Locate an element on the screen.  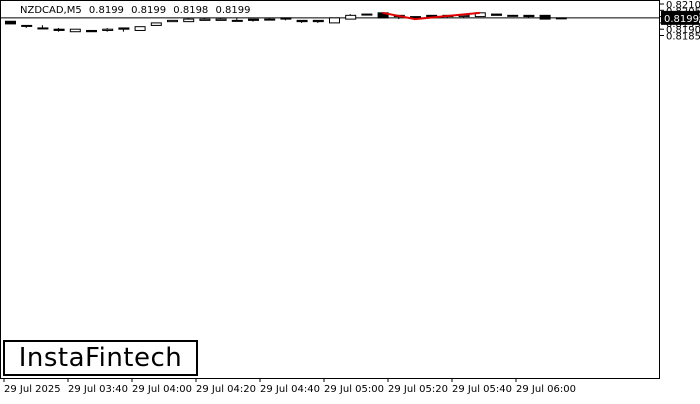
ohlc-open: 0.8199 is located at coordinates (106, 10).